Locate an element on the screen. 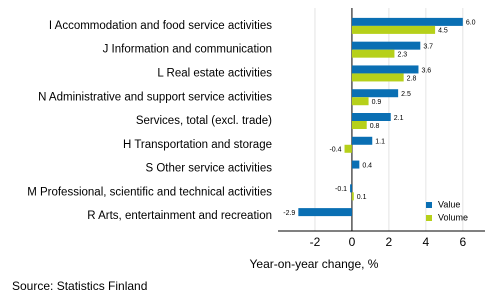 This screenshot has width=493, height=304. category-label: L Real estate activities is located at coordinates (214, 73).